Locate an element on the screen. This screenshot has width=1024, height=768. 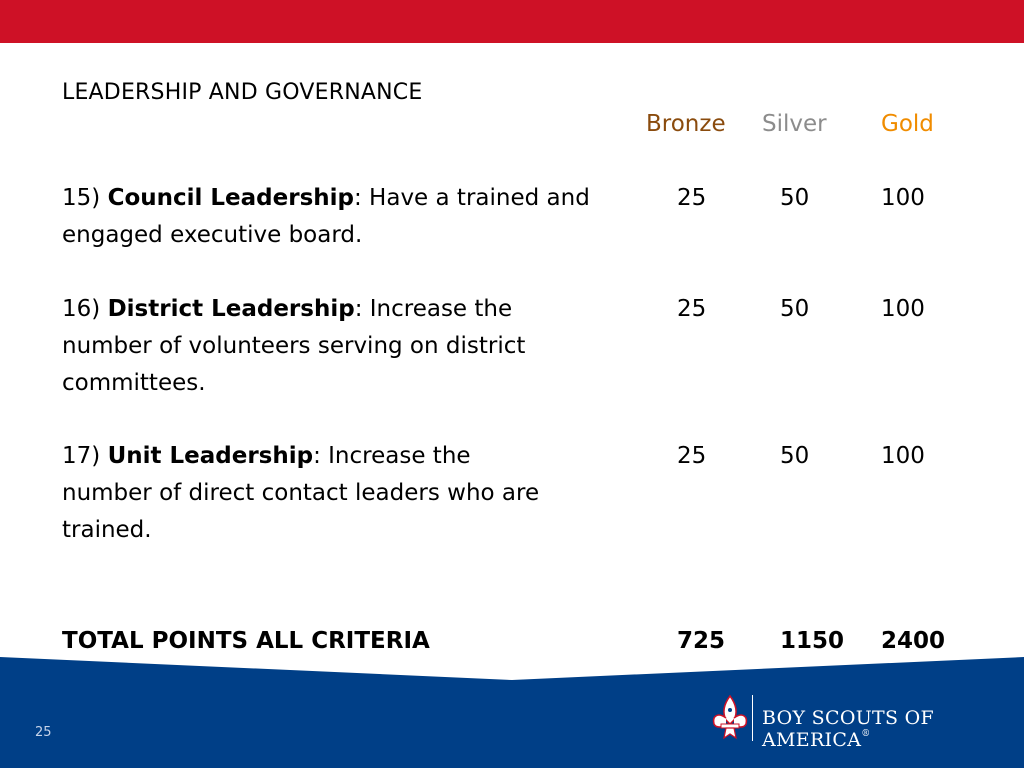
registered-mark: ® is located at coordinates (866, 734).